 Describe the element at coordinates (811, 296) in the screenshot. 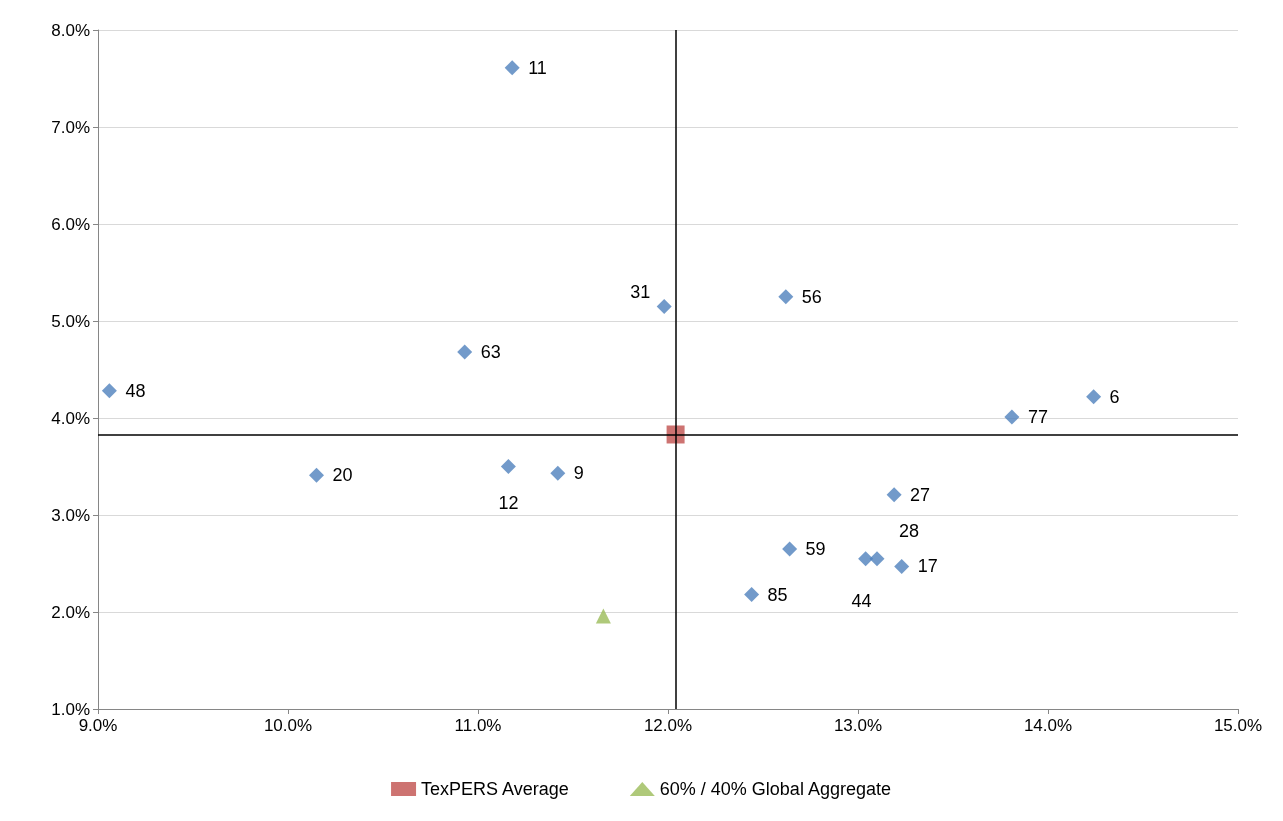

I see `annotation: 56` at that location.